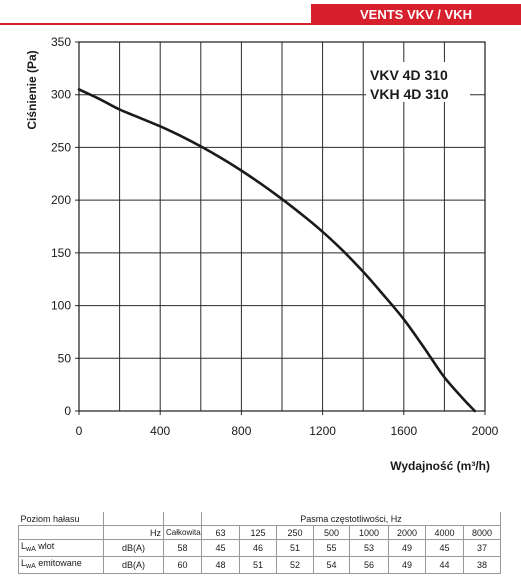 The width and height of the screenshot is (521, 579). Describe the element at coordinates (182, 565) in the screenshot. I see `row-total: 60` at that location.